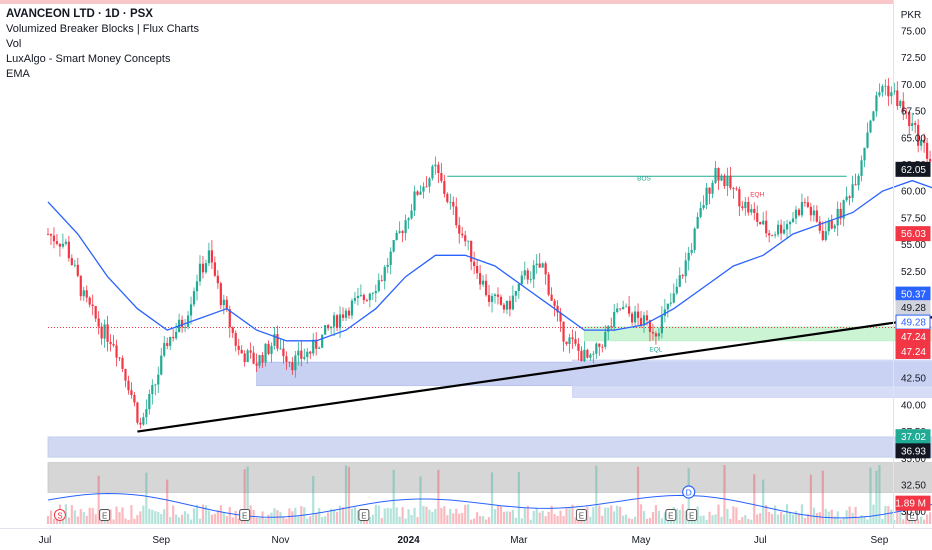  Describe the element at coordinates (913, 234) in the screenshot. I see `price-tag: 56.03` at that location.